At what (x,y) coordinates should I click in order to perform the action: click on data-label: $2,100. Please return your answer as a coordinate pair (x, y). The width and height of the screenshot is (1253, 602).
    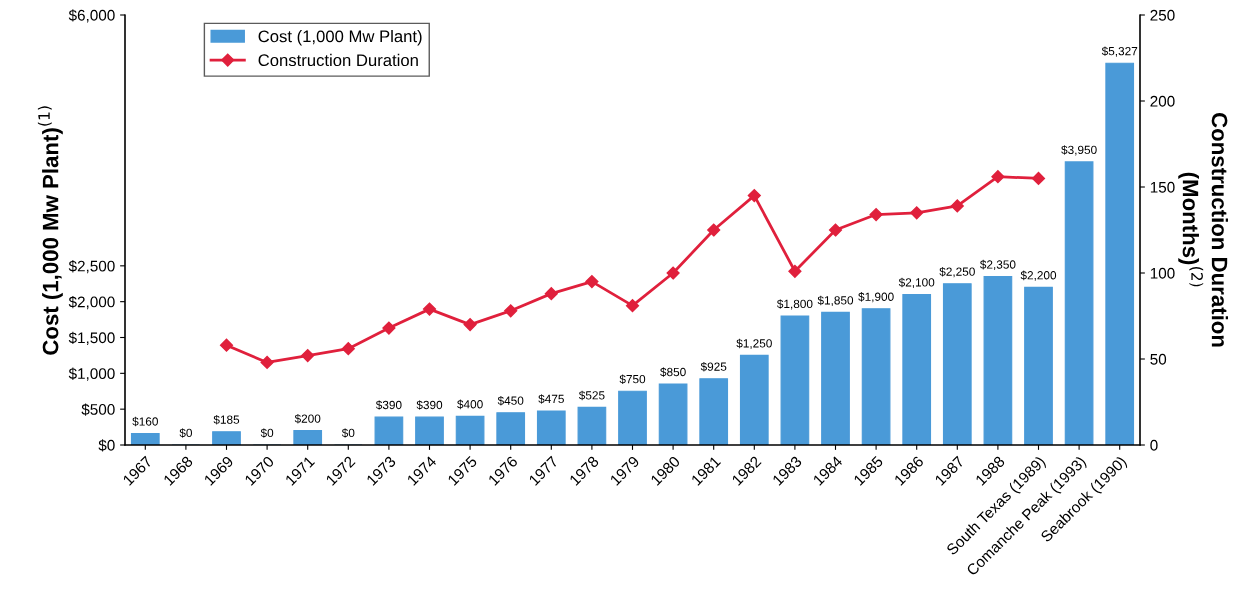
    Looking at the image, I should click on (916, 283).